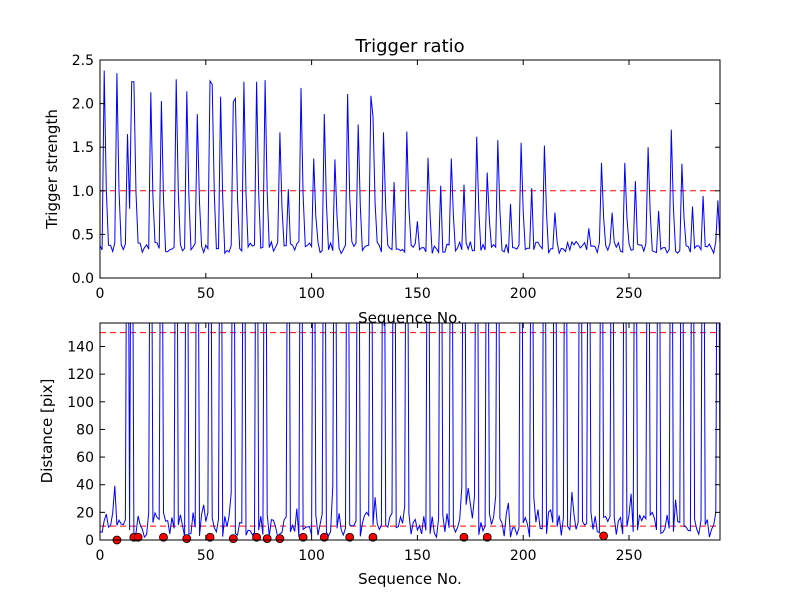 Image resolution: width=800 pixels, height=600 pixels. I want to click on y-tick-label: 100, so click(80, 403).